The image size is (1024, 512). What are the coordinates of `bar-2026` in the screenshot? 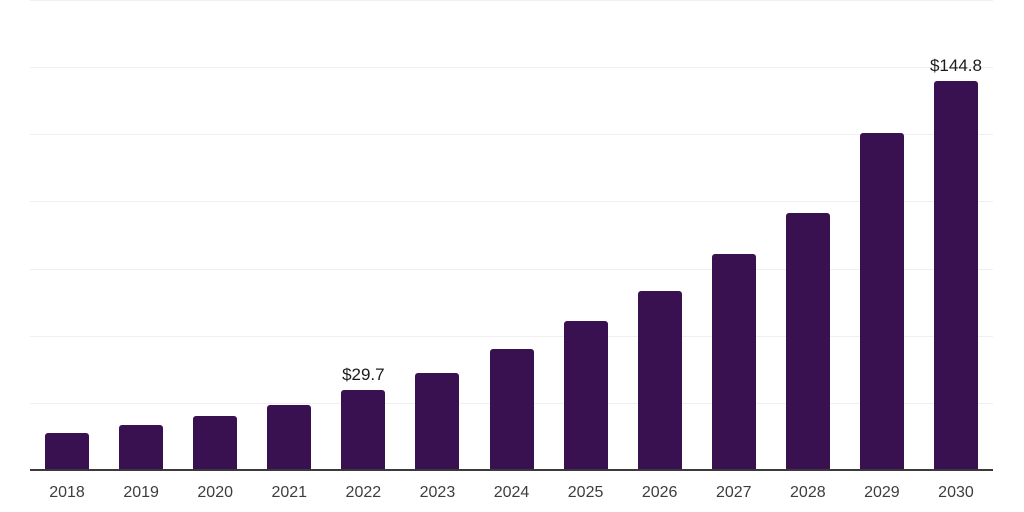 It's located at (659, 380).